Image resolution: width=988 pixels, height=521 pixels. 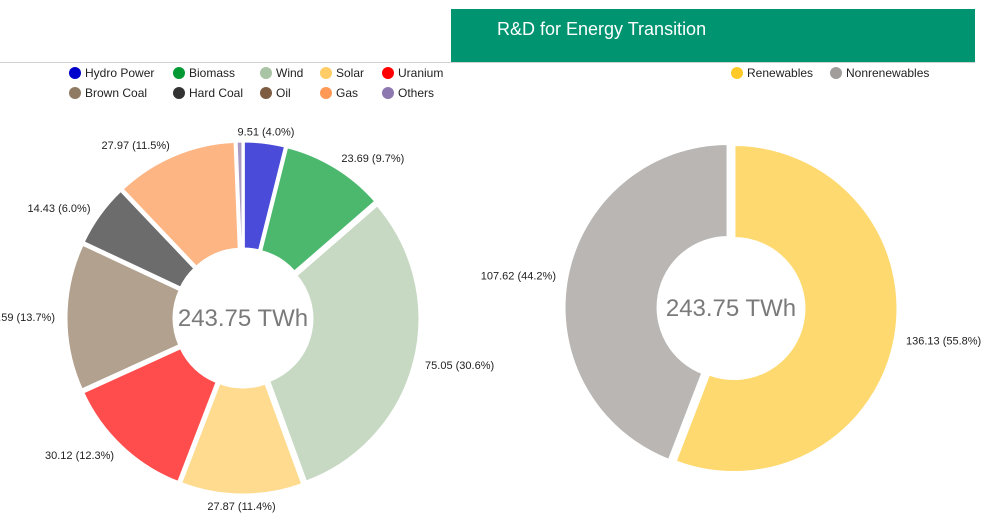 I want to click on data-label: 9.51 (4.0%), so click(x=266, y=132).